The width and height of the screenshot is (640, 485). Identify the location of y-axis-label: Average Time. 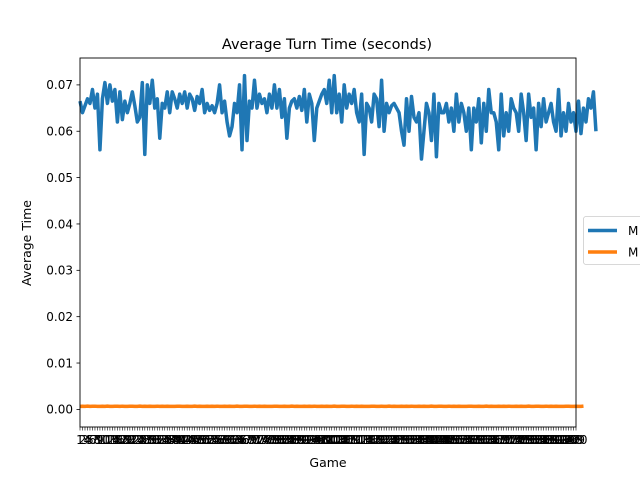
(26, 243).